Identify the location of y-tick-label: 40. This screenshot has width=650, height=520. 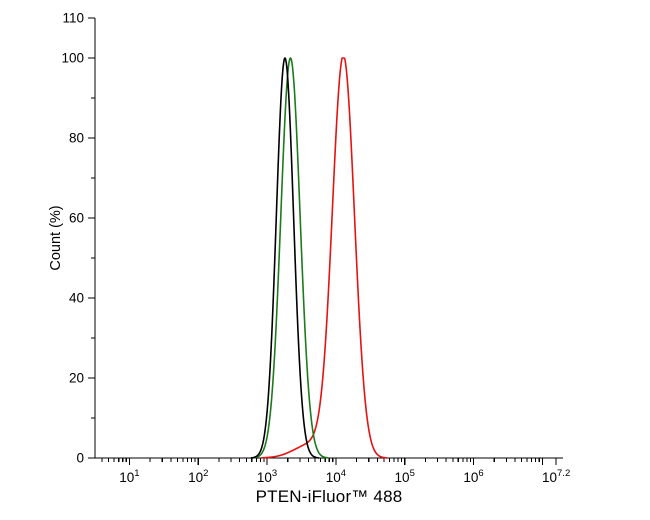
(76, 298).